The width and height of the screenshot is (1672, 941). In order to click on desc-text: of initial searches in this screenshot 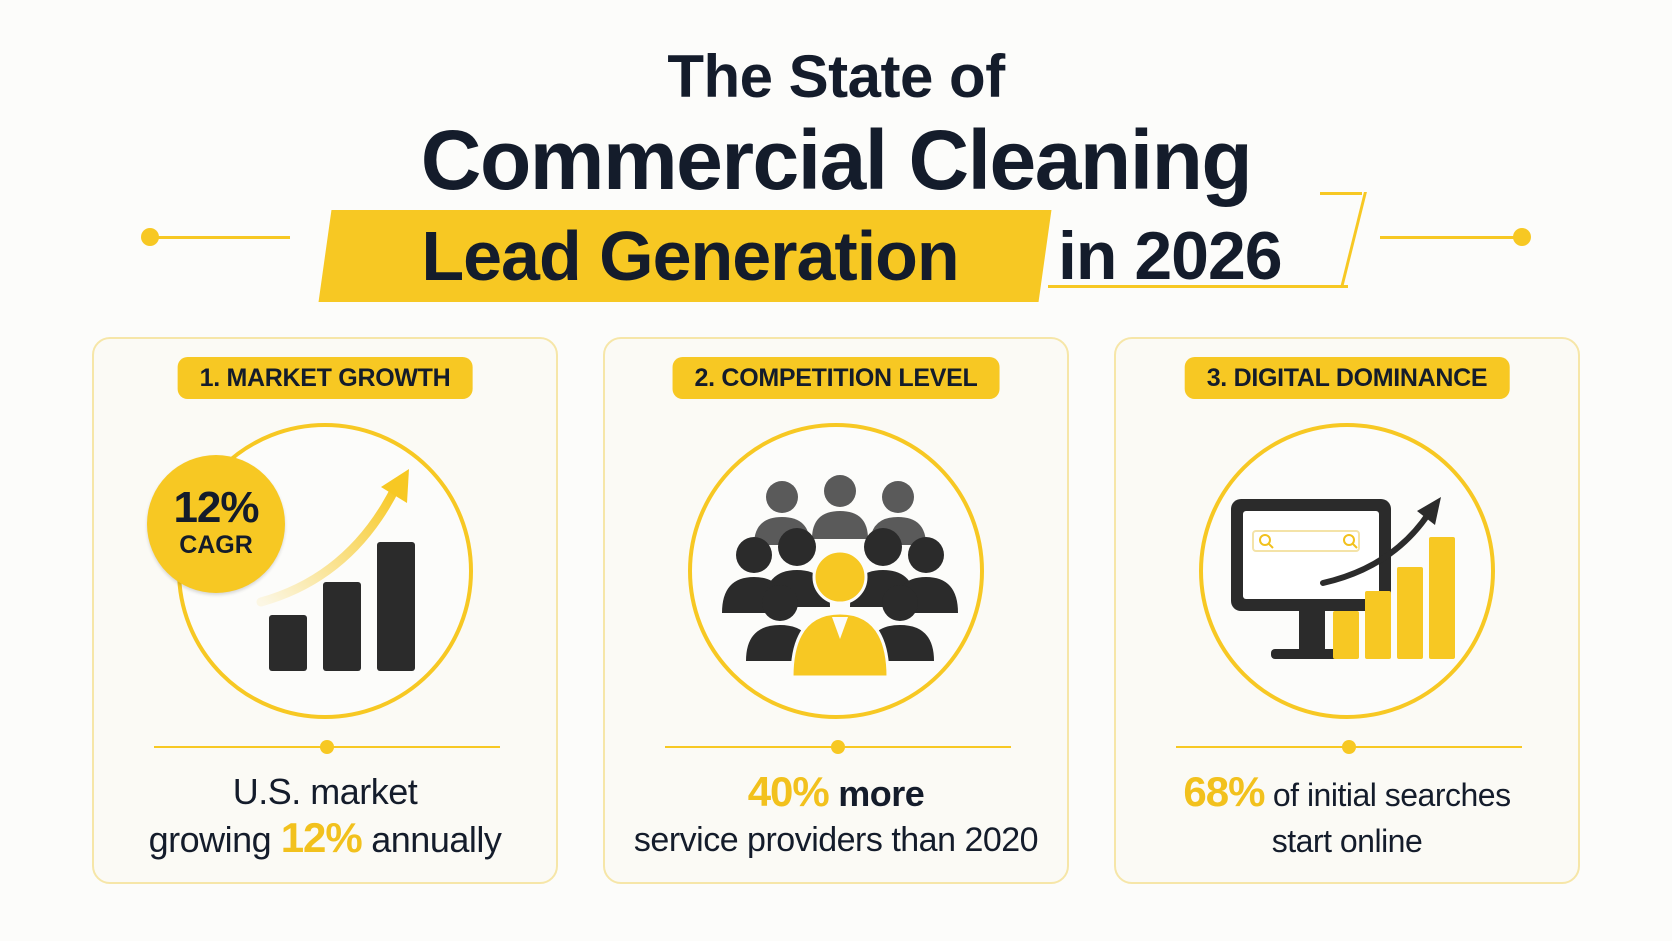, I will do `click(1387, 795)`.